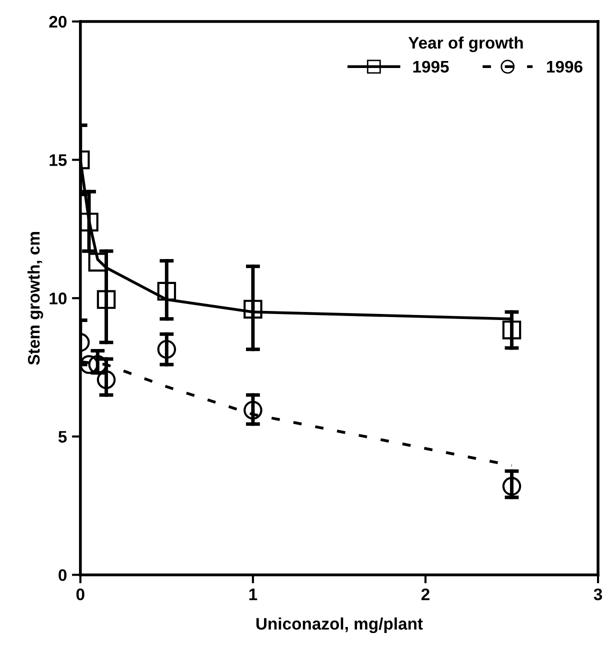  I want to click on y-tick-label: 15, so click(58, 160).